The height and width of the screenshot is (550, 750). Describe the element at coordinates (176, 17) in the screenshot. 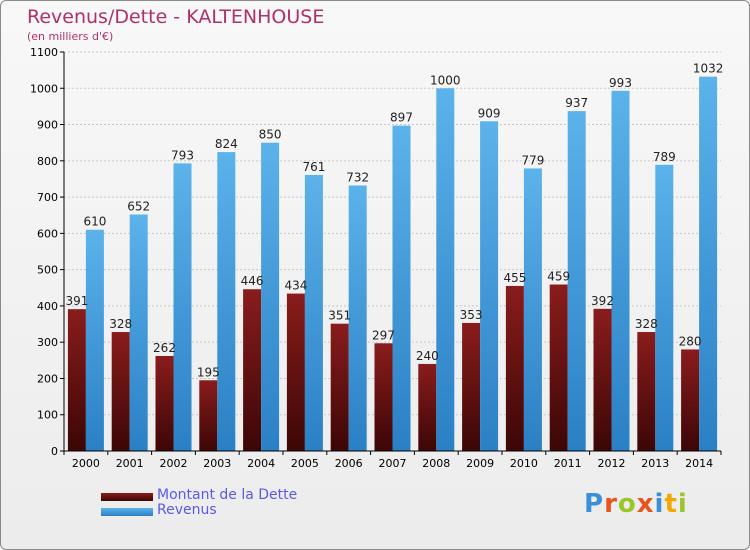

I see `chart-title: Revenus/Dette - KALTENHOUSE` at that location.